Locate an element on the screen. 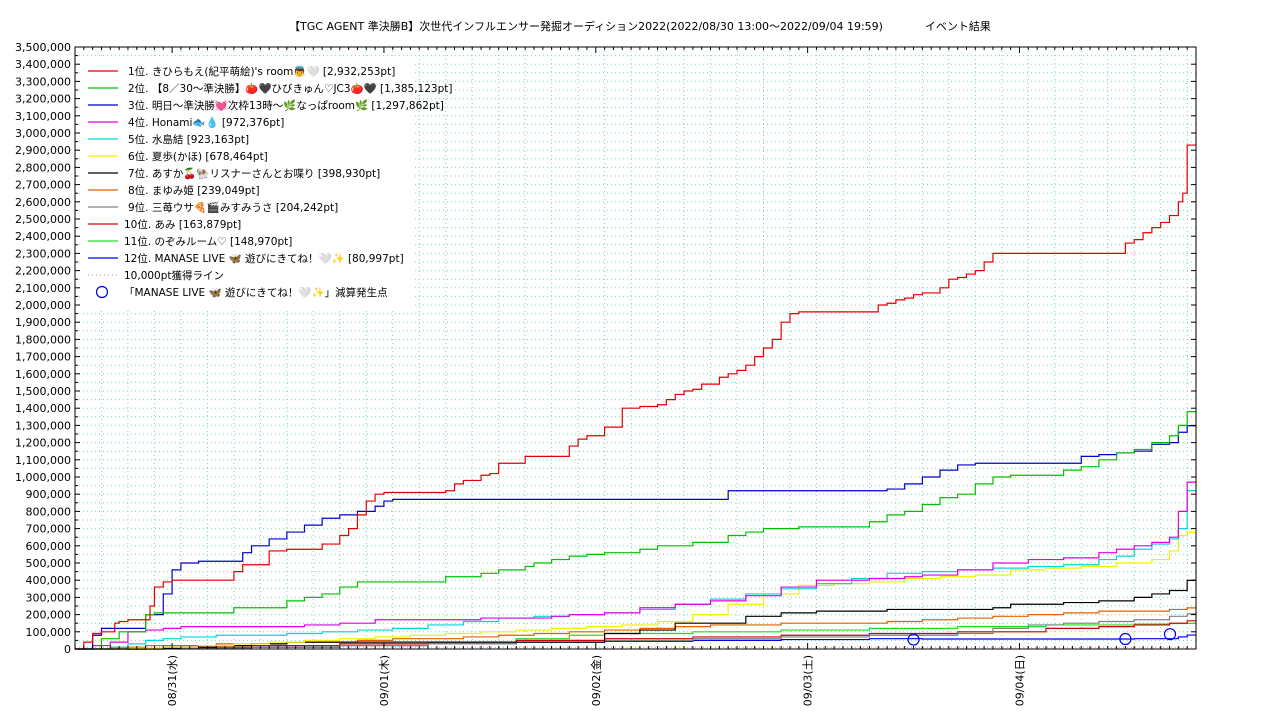 The height and width of the screenshot is (720, 1280). y-tick-label: 1,200,000 is located at coordinates (43, 443).